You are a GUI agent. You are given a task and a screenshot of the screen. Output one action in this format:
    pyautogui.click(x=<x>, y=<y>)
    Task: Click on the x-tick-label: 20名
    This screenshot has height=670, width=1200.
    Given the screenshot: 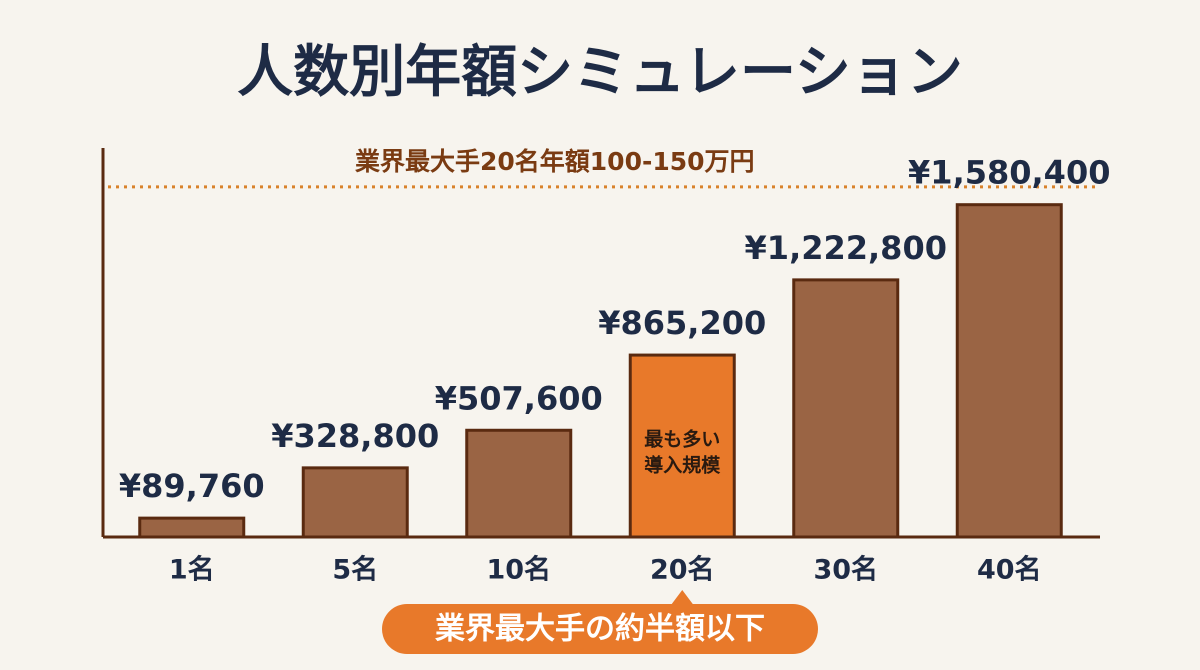 What is the action you would take?
    pyautogui.click(x=682, y=570)
    